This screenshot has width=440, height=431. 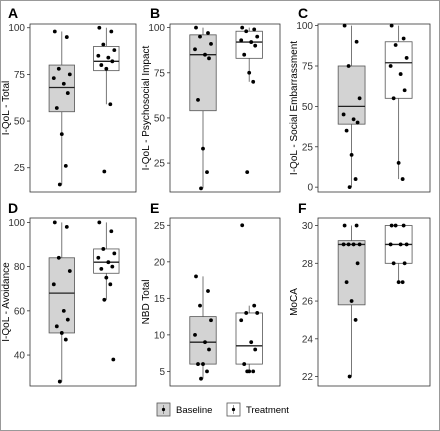 I want to click on y-axis-title: NBD Total, so click(x=146, y=302).